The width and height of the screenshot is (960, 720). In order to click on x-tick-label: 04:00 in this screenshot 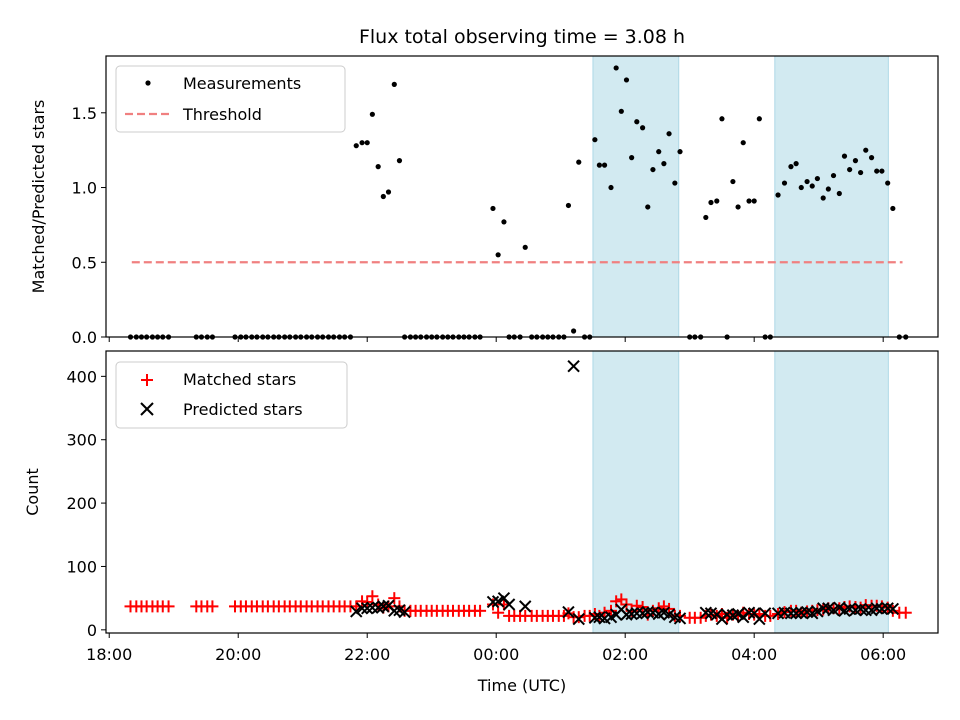, I will do `click(754, 654)`.